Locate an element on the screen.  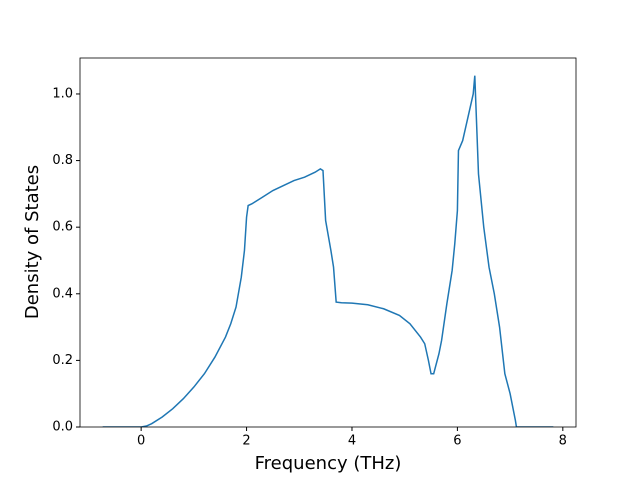
x-tick-label: 4 is located at coordinates (352, 441).